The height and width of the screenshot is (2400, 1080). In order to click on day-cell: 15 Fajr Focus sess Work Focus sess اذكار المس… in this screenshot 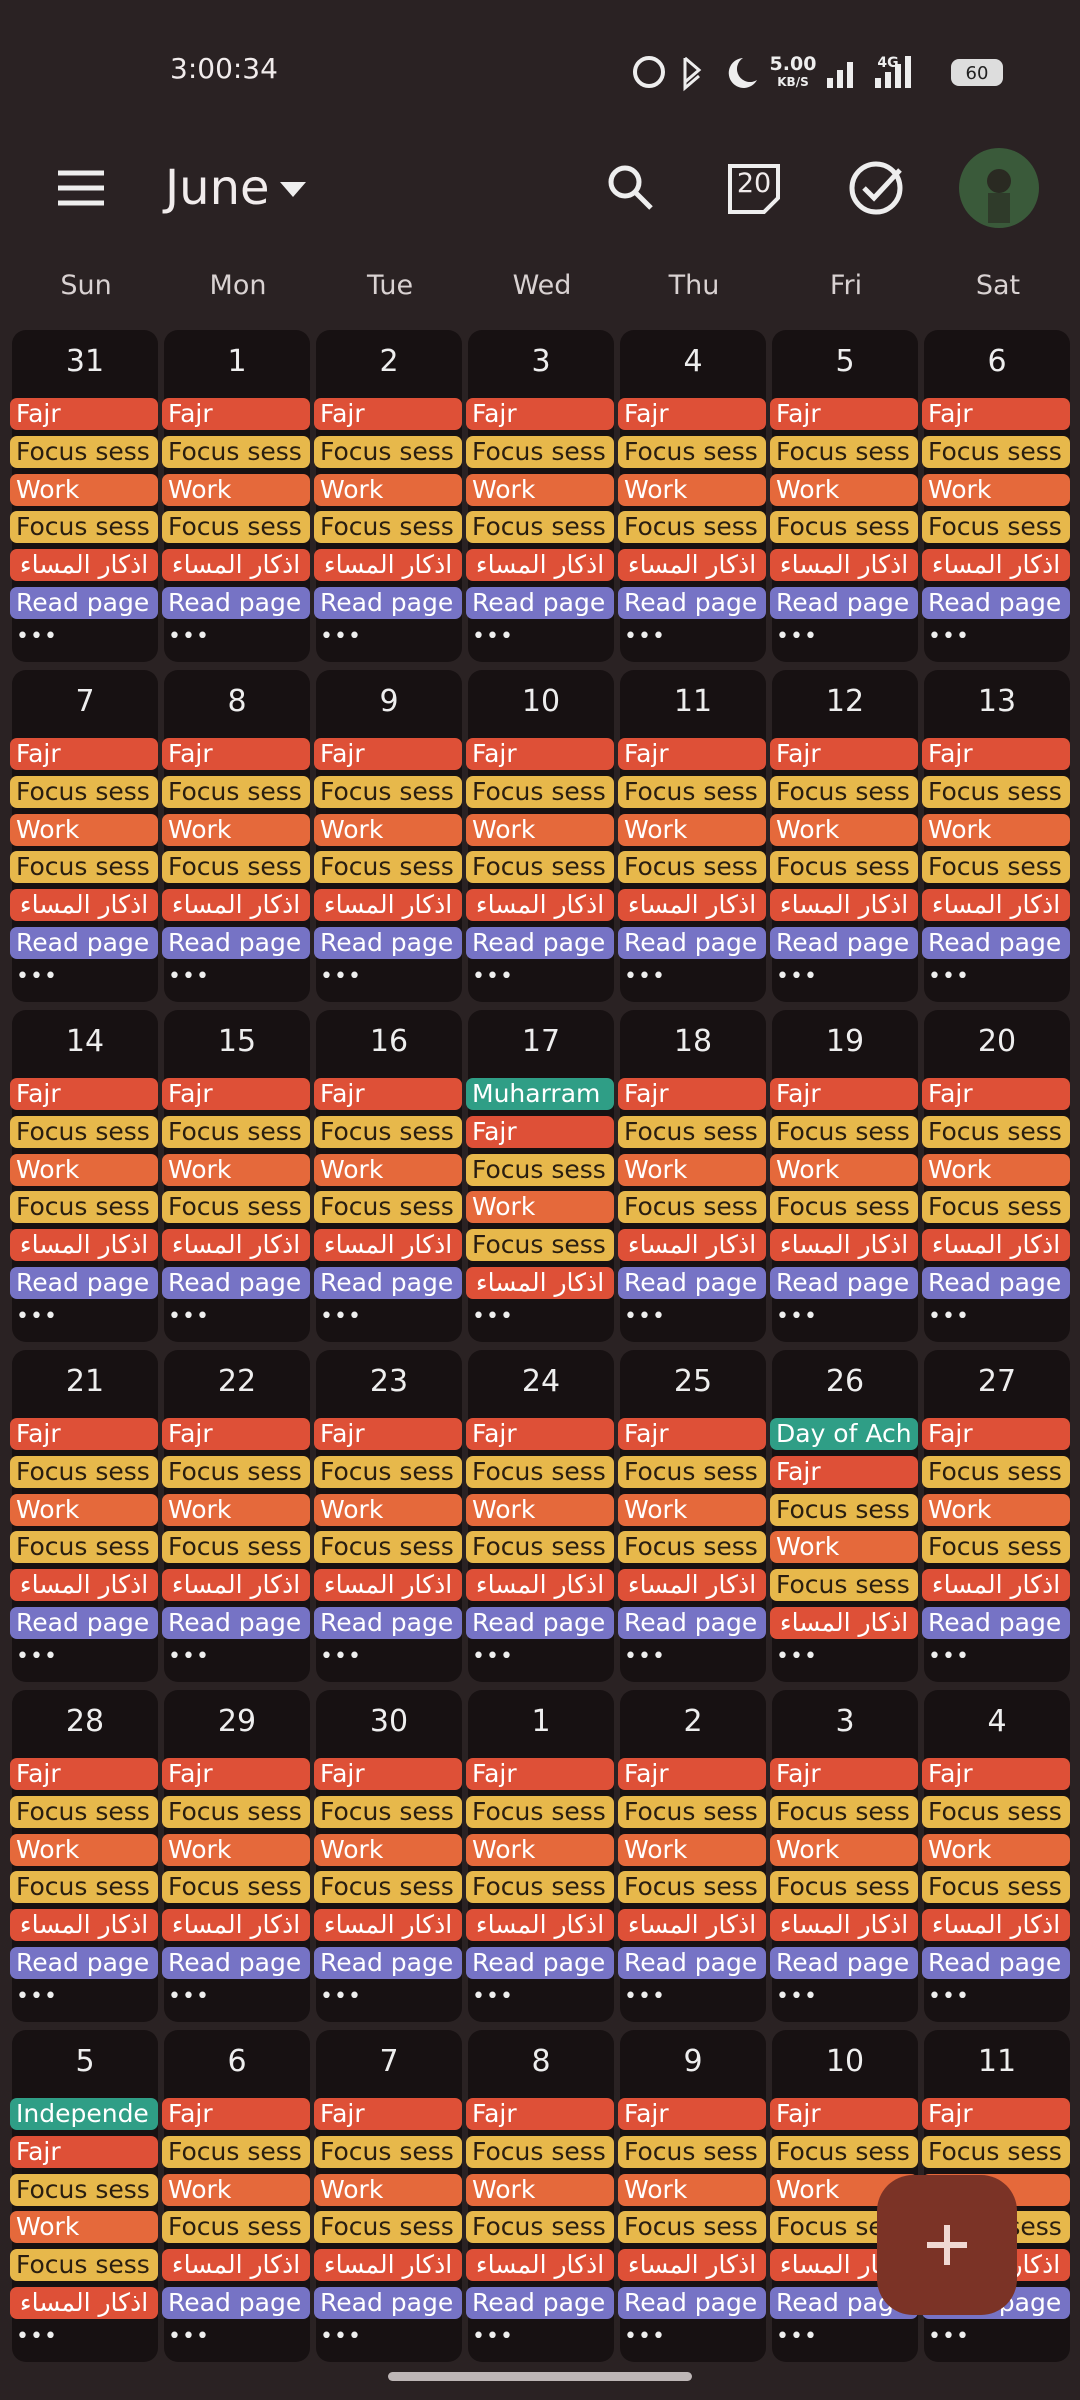, I will do `click(236, 1176)`.